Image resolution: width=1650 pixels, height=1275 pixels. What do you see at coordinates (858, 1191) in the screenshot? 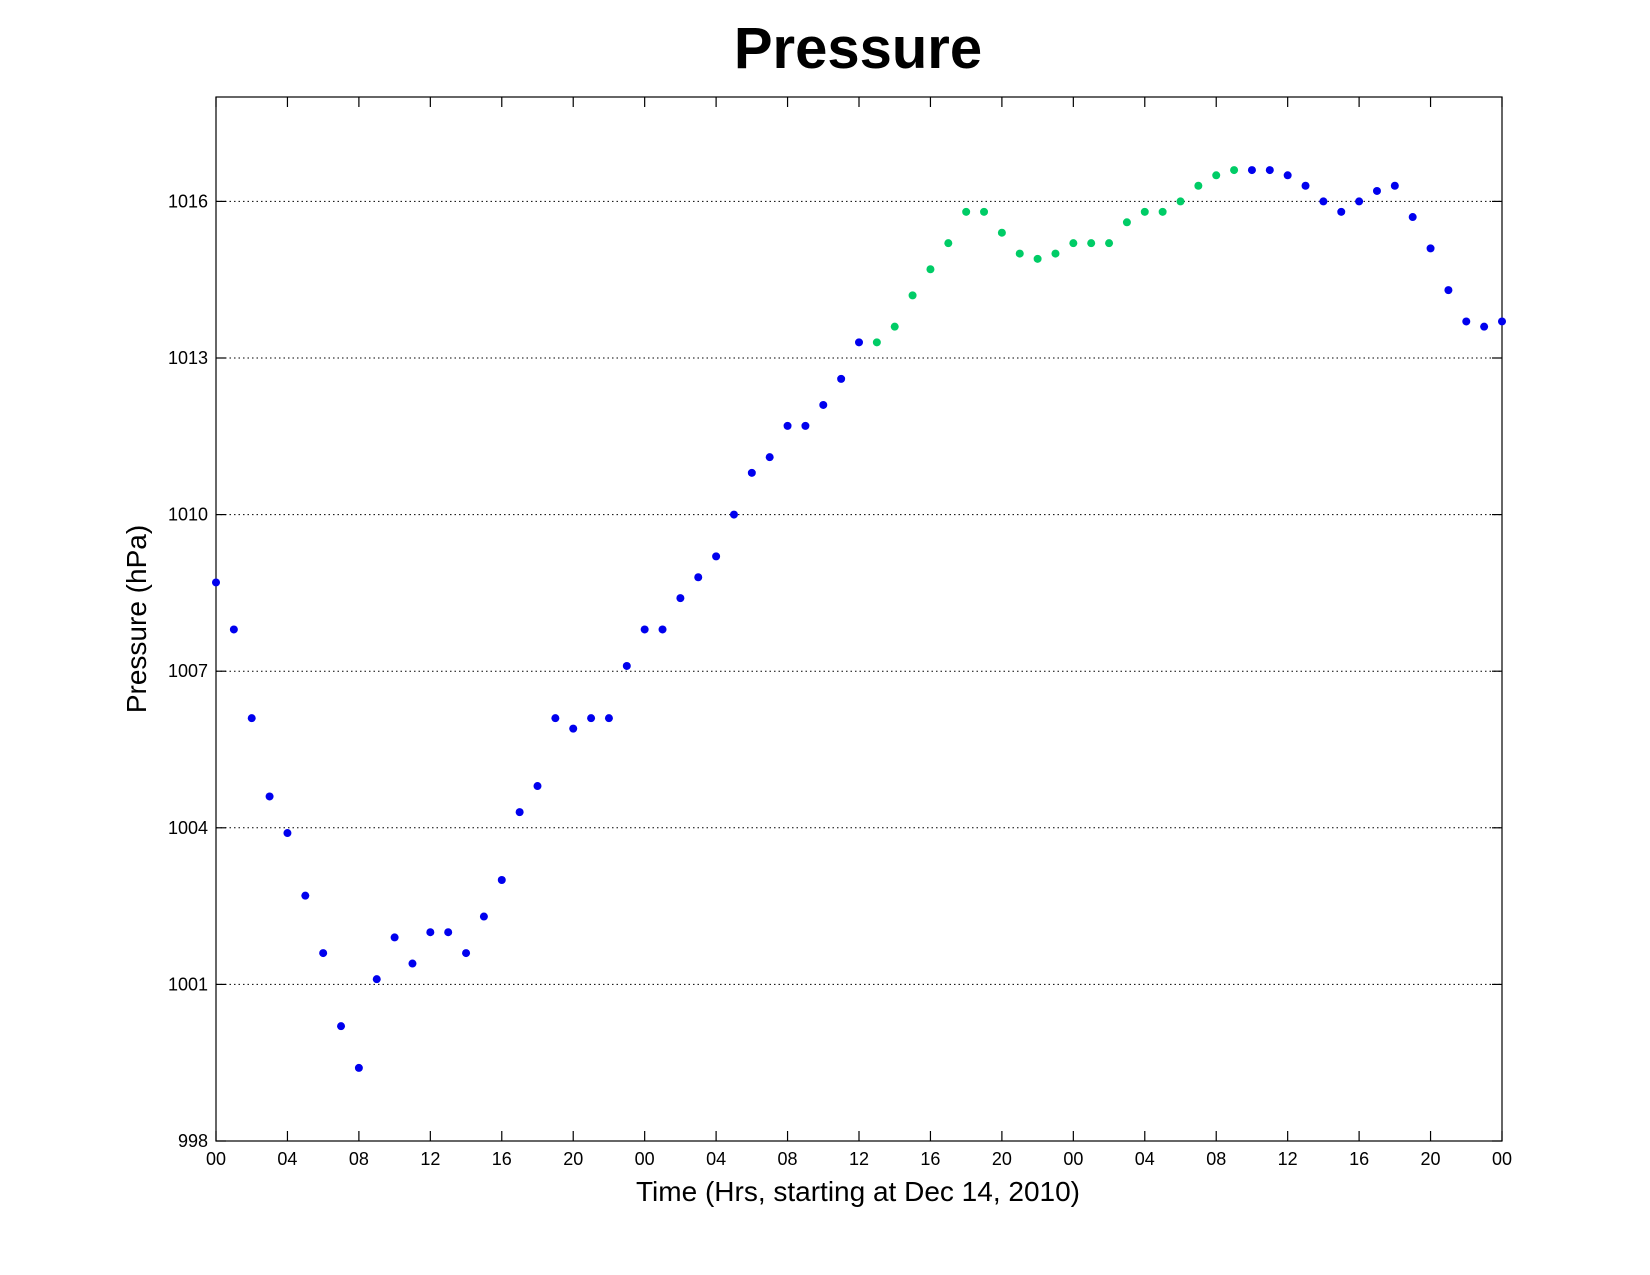
I see `x-axis-label: Time (Hrs, starting at Dec 14, 2010)` at bounding box center [858, 1191].